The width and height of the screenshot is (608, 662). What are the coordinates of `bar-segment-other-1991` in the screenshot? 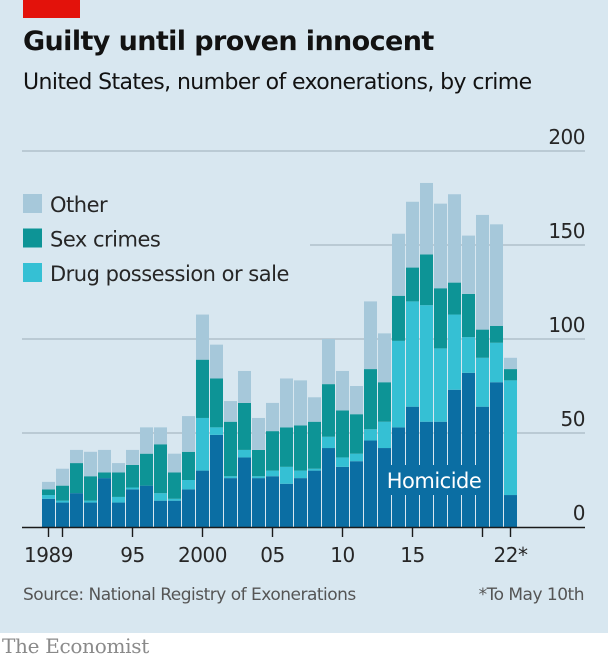 It's located at (76, 456).